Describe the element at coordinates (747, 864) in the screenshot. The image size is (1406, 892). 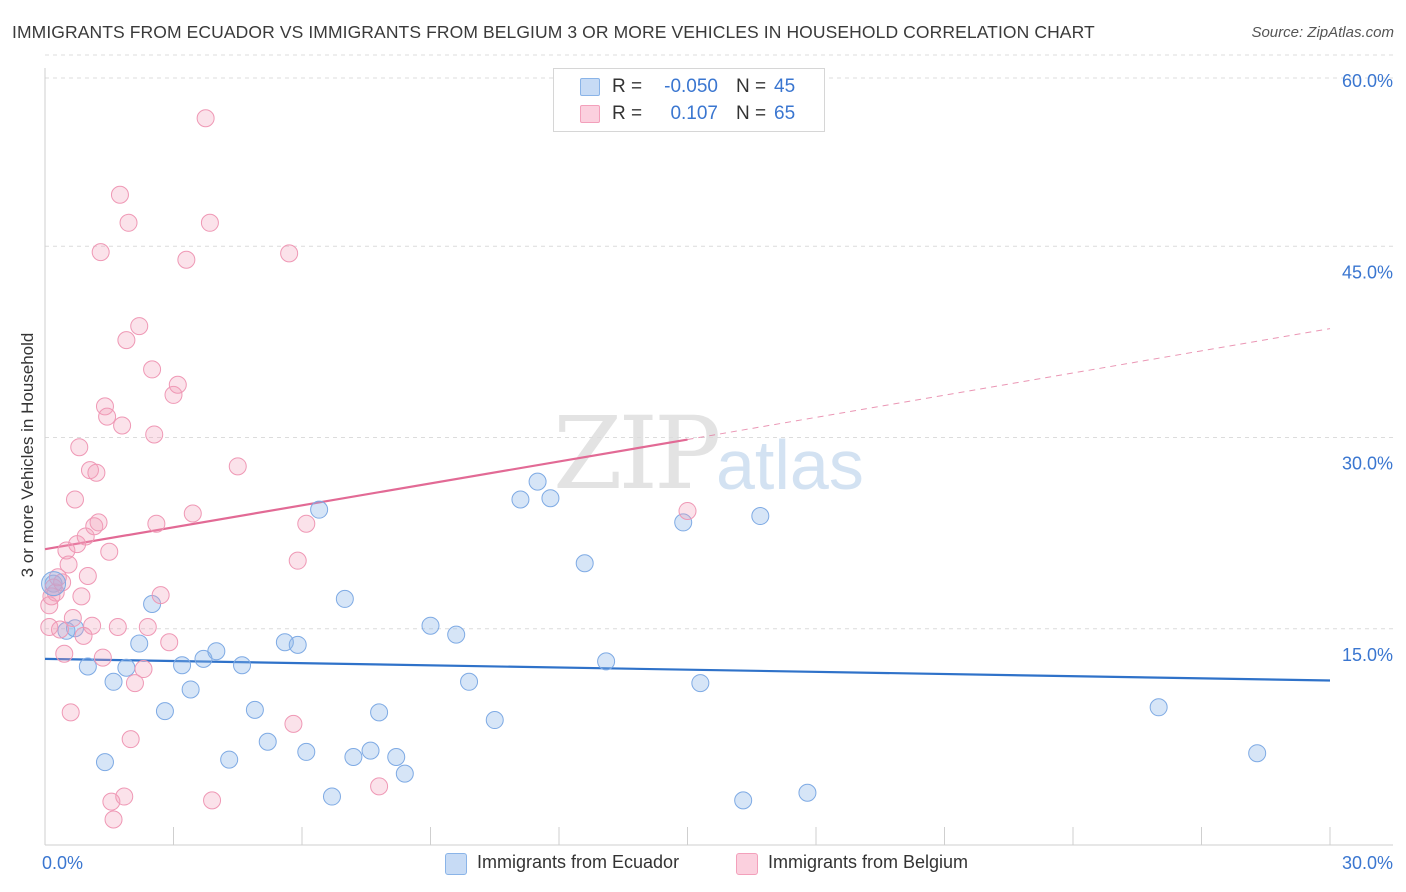
I see `belgium-legend-swatch` at that location.